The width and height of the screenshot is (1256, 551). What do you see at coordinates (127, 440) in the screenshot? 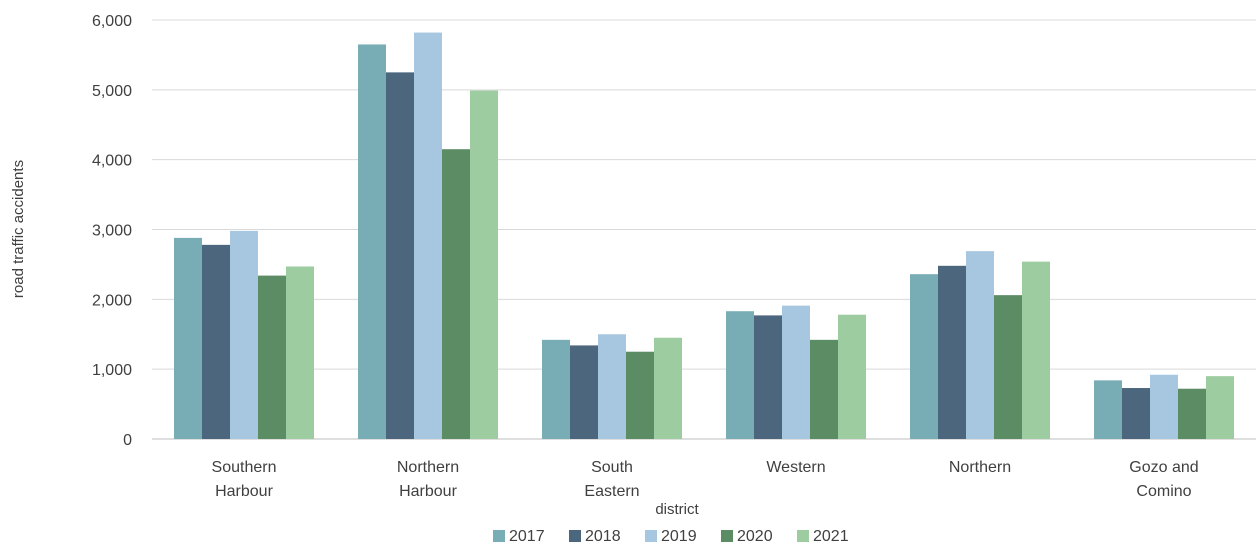
I see `y-tick-label: 0` at bounding box center [127, 440].